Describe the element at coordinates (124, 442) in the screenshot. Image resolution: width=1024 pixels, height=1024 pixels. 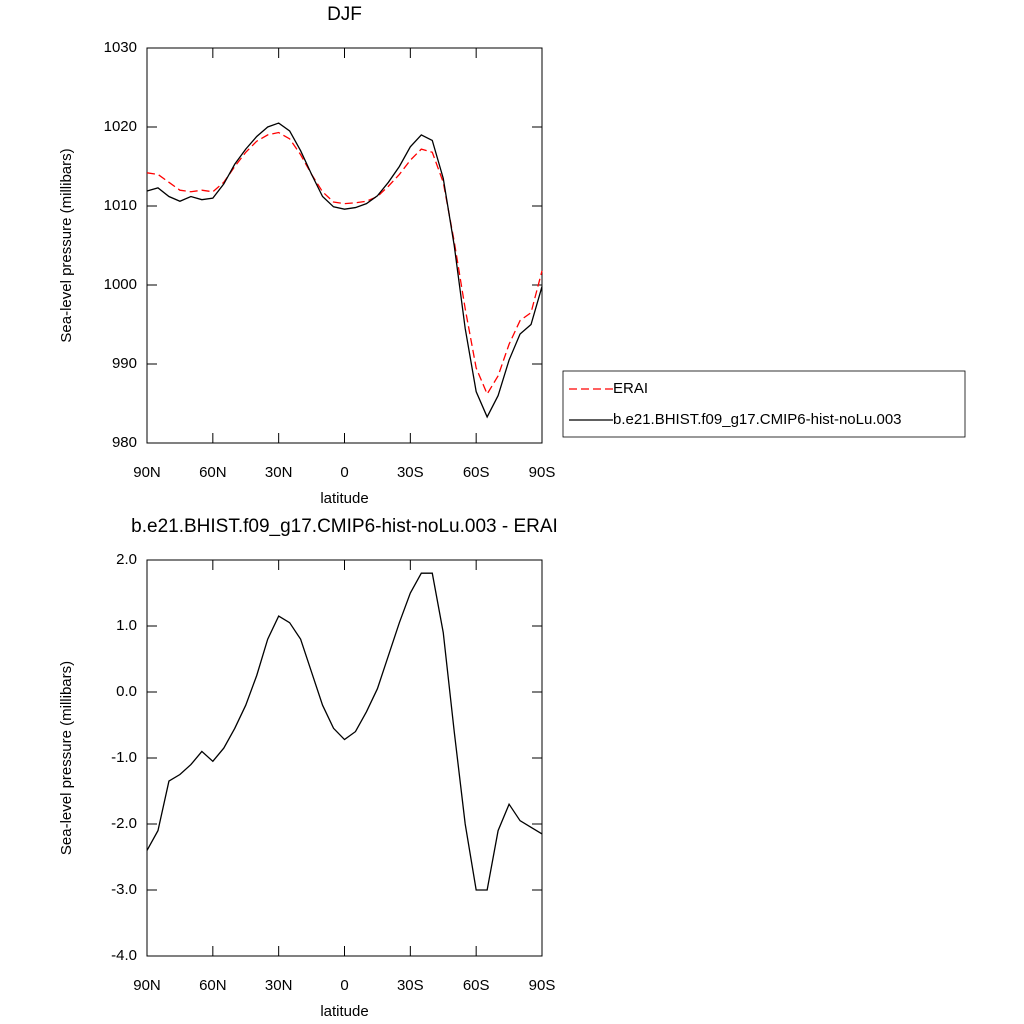
I see `y-tick-label: 980` at that location.